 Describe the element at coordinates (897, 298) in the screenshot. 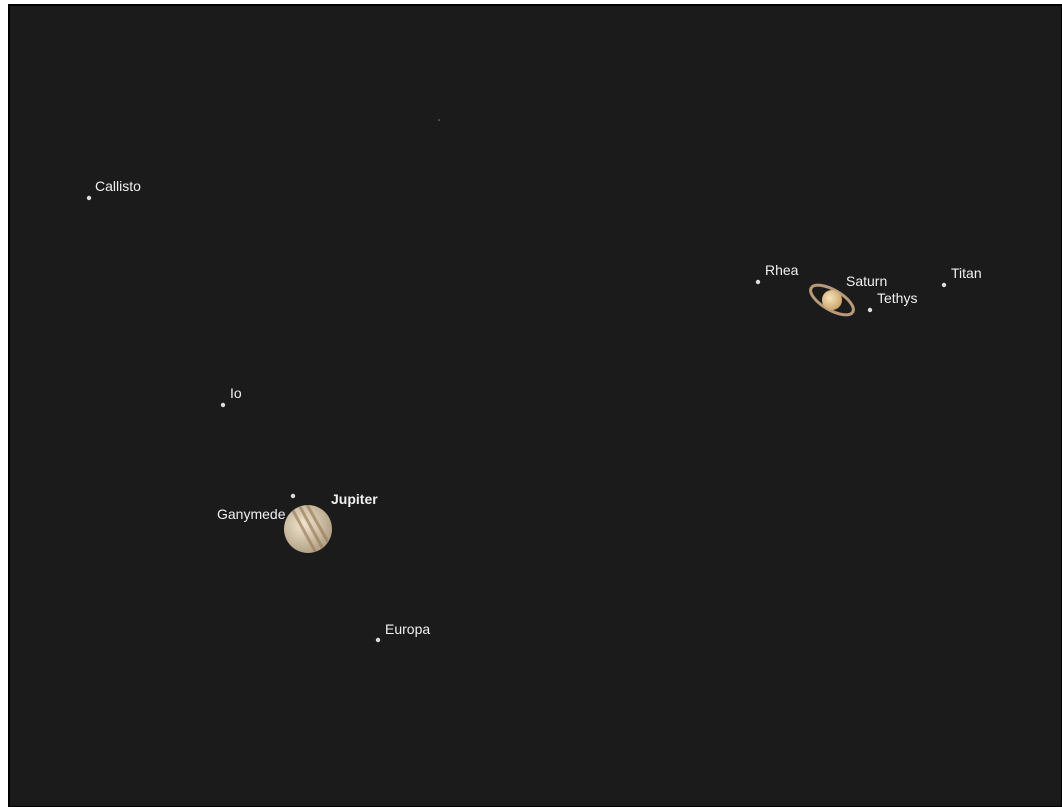

I see `object-label: Tethys` at that location.